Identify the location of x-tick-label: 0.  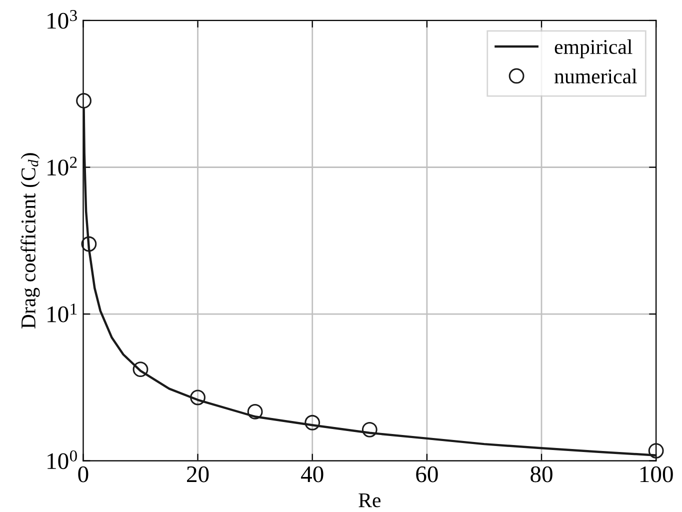
(83, 474).